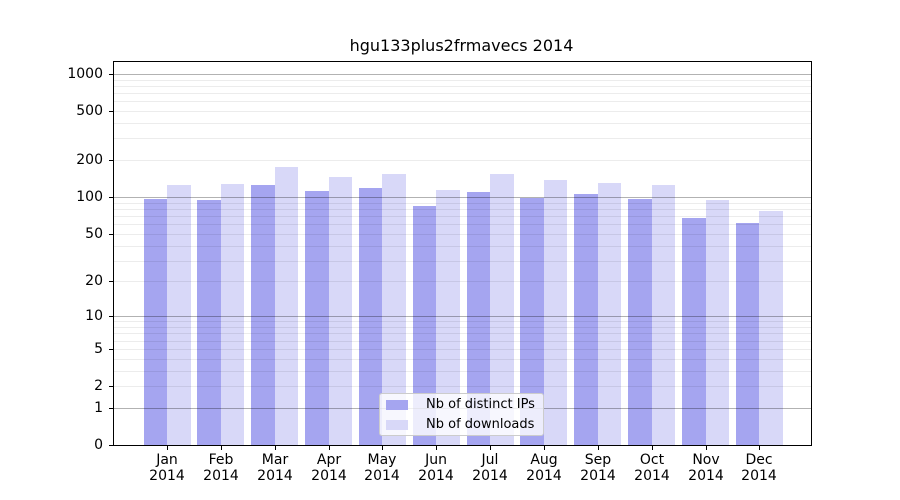 The height and width of the screenshot is (500, 900). I want to click on x-tick-label: Feb 2014, so click(221, 468).